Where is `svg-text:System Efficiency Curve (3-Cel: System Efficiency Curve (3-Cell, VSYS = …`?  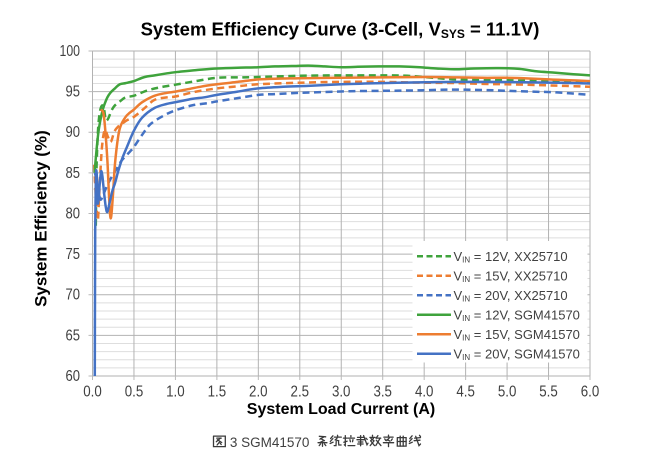 svg-text:System Efficiency Curve (3-Cel: System Efficiency Curve (3-Cell, VSYS = … is located at coordinates (340, 30).